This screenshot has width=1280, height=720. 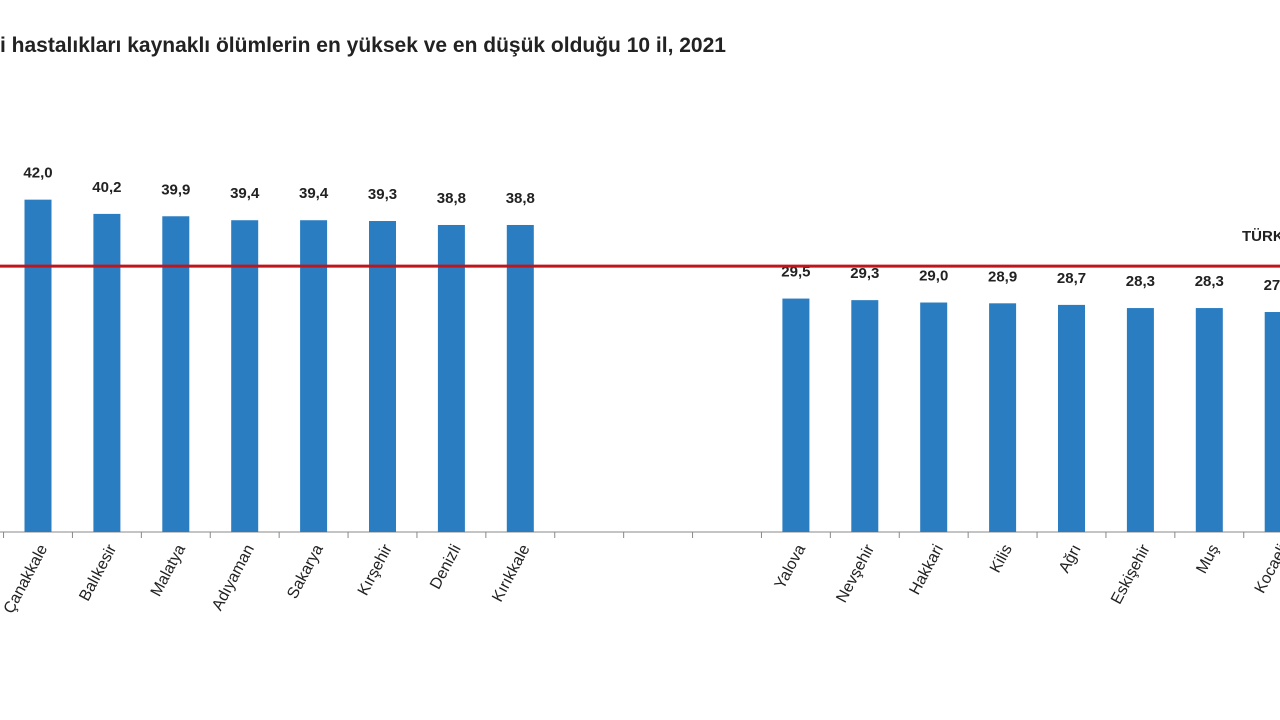 I want to click on value-label: 29,3, so click(x=864, y=273).